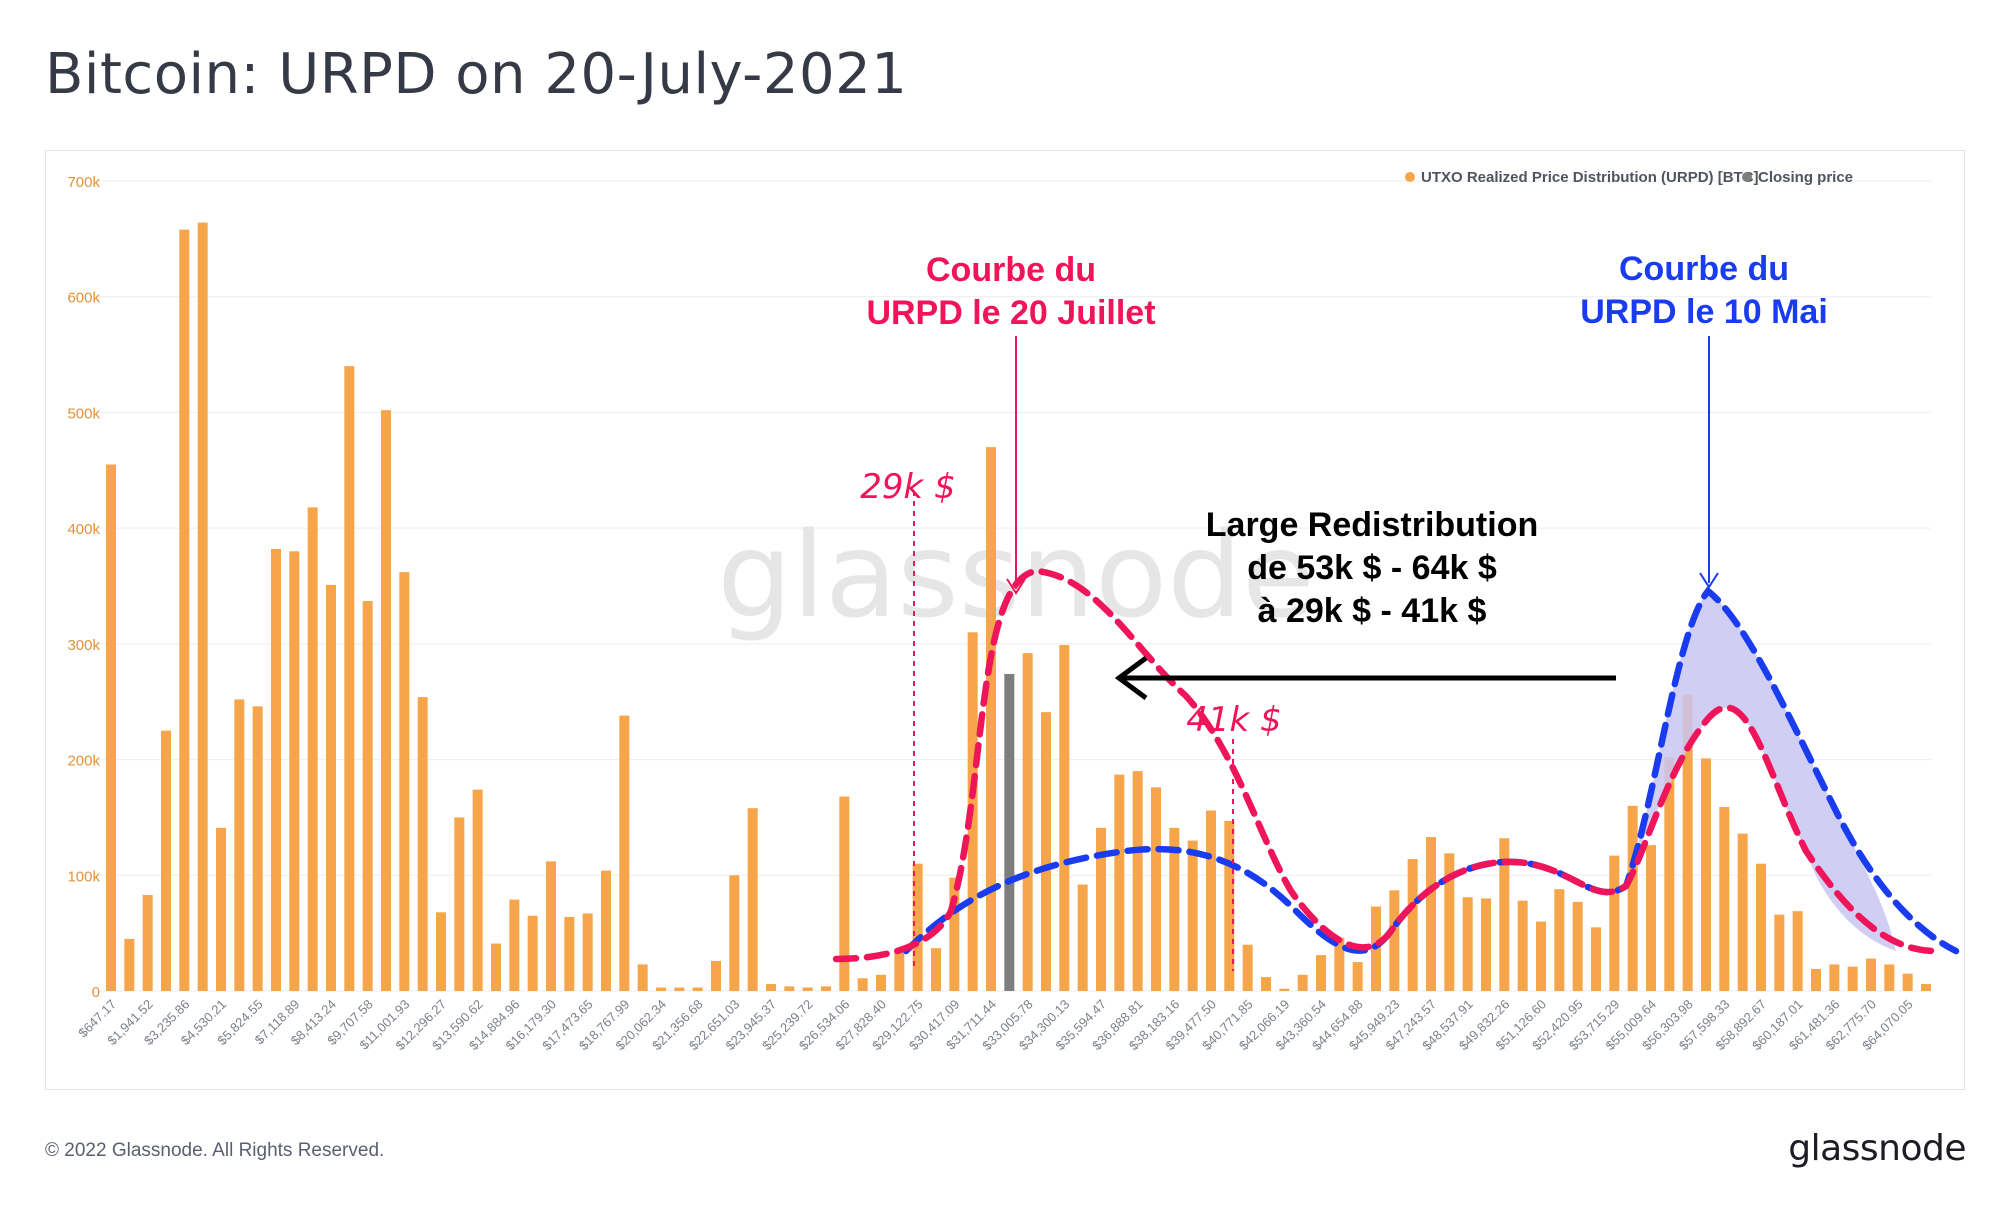 The image size is (2000, 1208). Describe the element at coordinates (1410, 177) in the screenshot. I see `legend-marker-urpd` at that location.